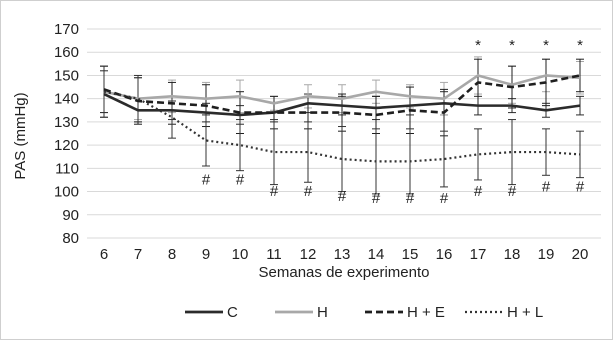  What do you see at coordinates (410, 254) in the screenshot?
I see `x-tick-label: 15` at bounding box center [410, 254].